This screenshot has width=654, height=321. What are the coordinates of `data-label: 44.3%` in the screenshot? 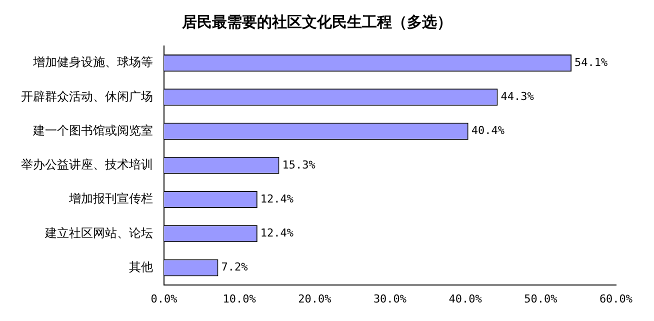 It's located at (517, 97).